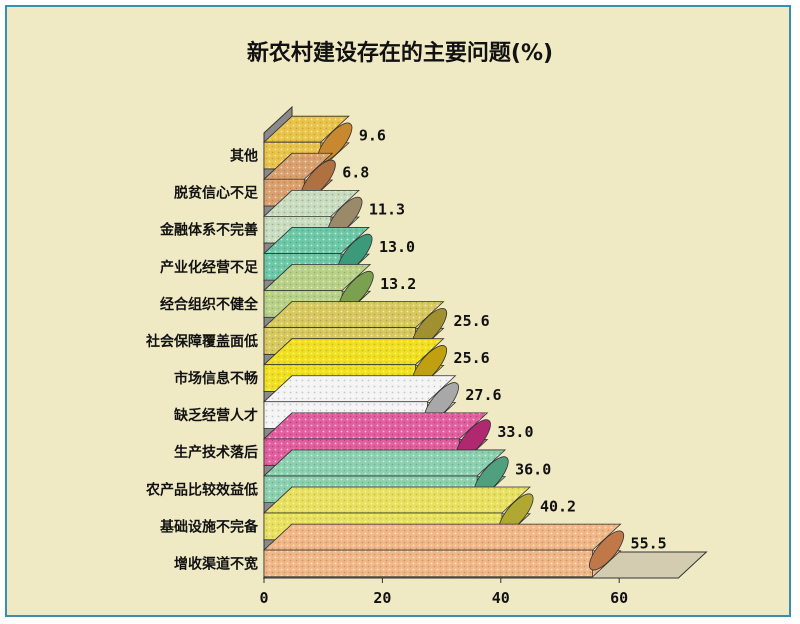 The height and width of the screenshot is (624, 800). I want to click on value-label: 13.2, so click(398, 284).